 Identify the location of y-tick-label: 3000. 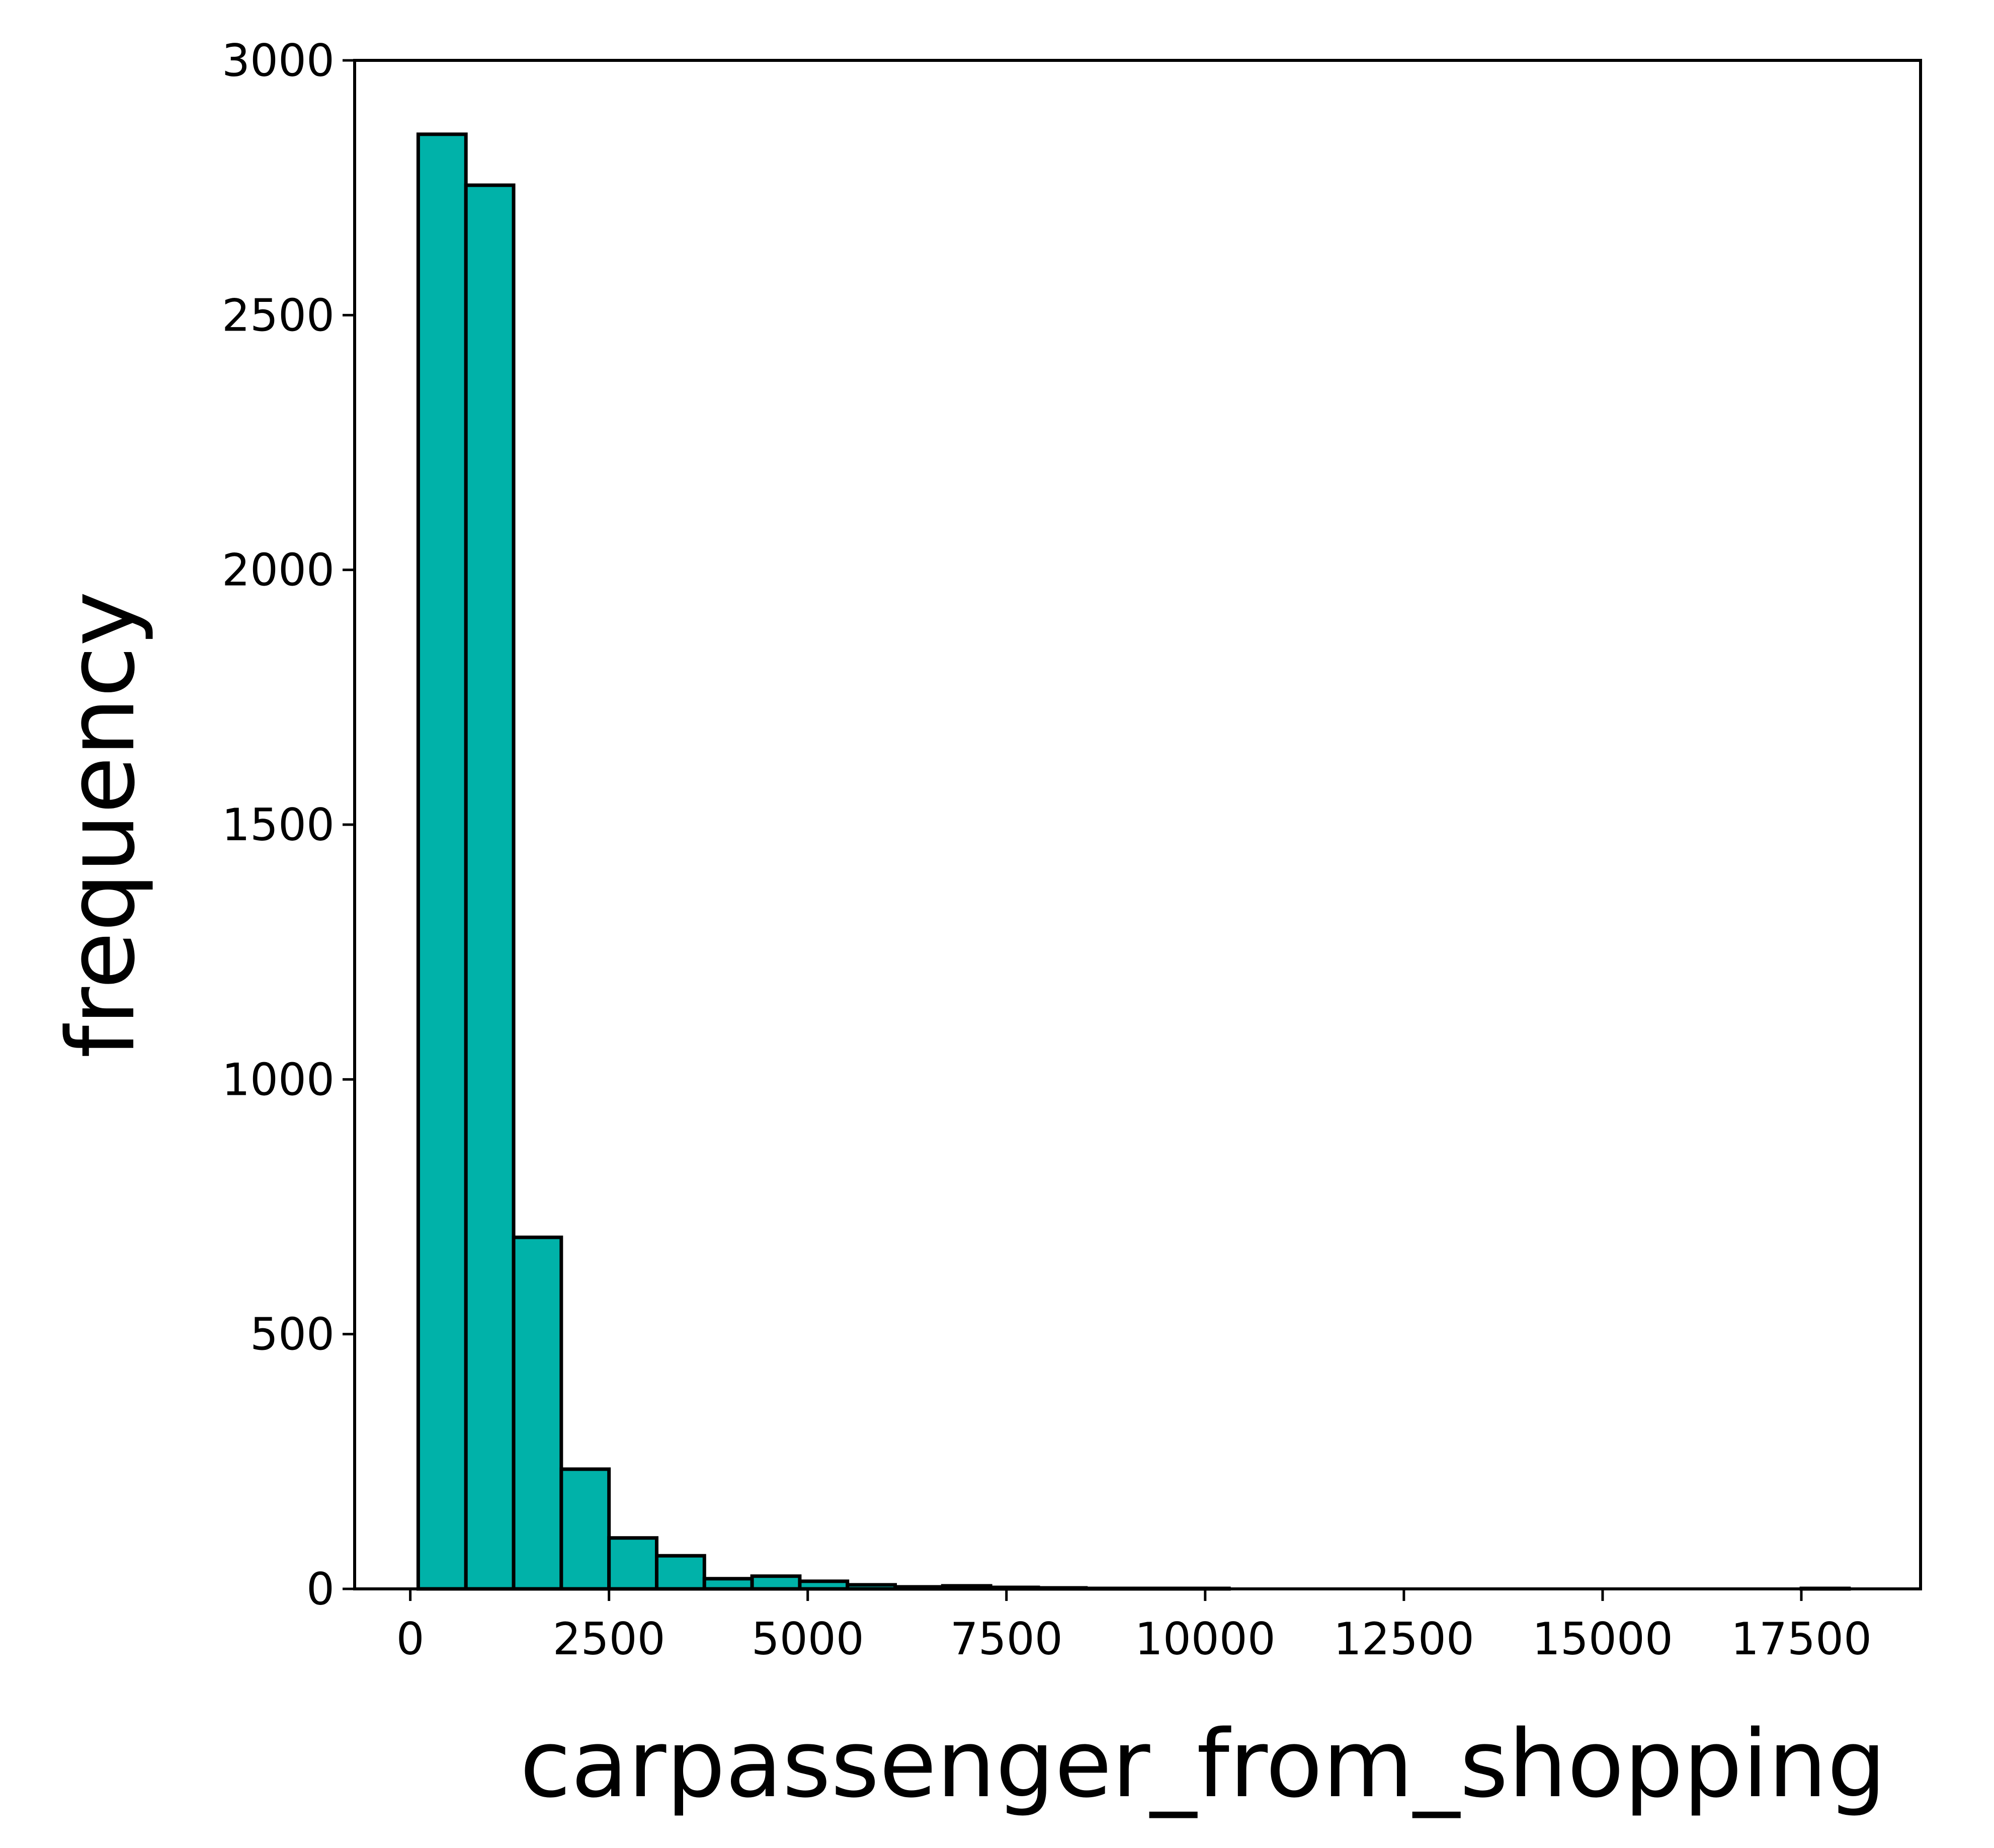
(278, 61).